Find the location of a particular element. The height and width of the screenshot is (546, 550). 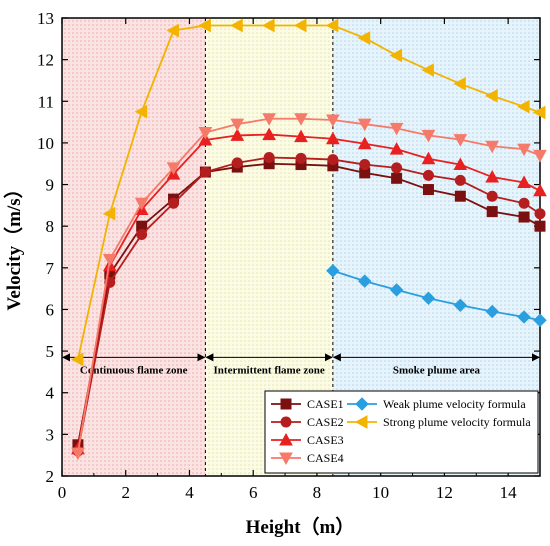

y-tick-label: 10 is located at coordinates (45, 143).